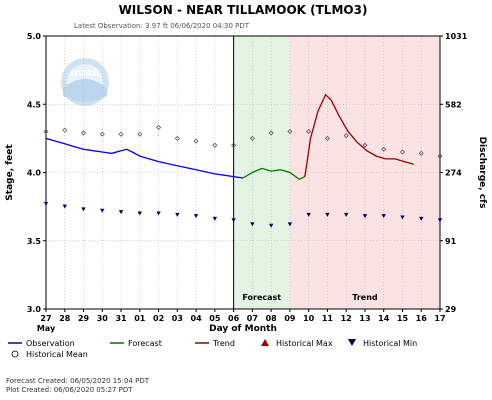 This screenshot has width=492, height=400. What do you see at coordinates (390, 343) in the screenshot?
I see `legend-label: Historical Min` at bounding box center [390, 343].